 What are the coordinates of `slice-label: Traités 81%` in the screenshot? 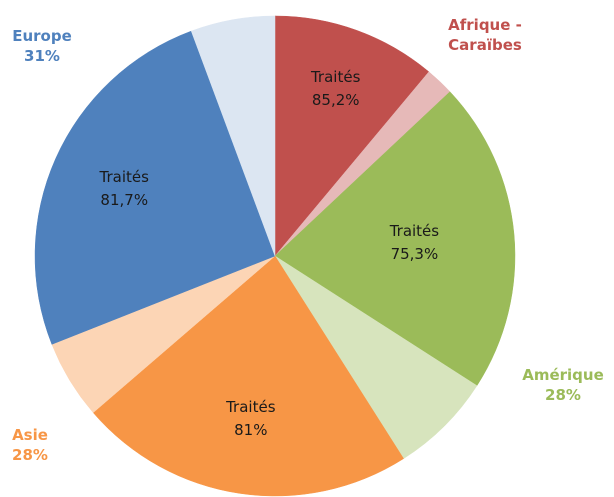 It's located at (250, 419).